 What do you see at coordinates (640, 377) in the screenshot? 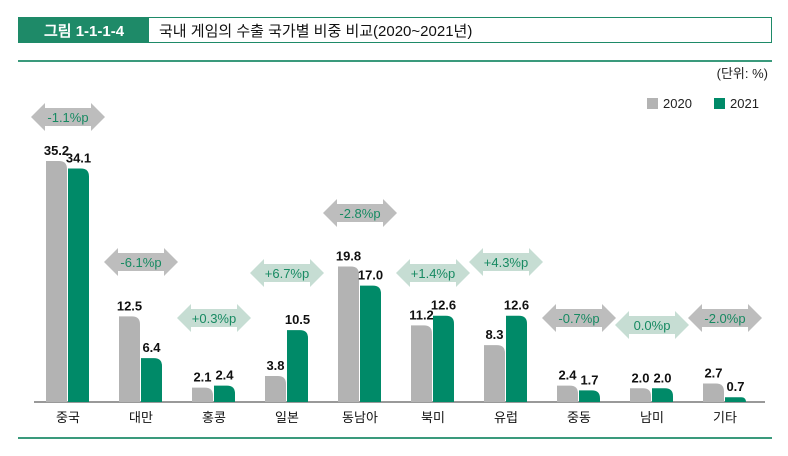
I see `data-label-2020: 2.0` at bounding box center [640, 377].